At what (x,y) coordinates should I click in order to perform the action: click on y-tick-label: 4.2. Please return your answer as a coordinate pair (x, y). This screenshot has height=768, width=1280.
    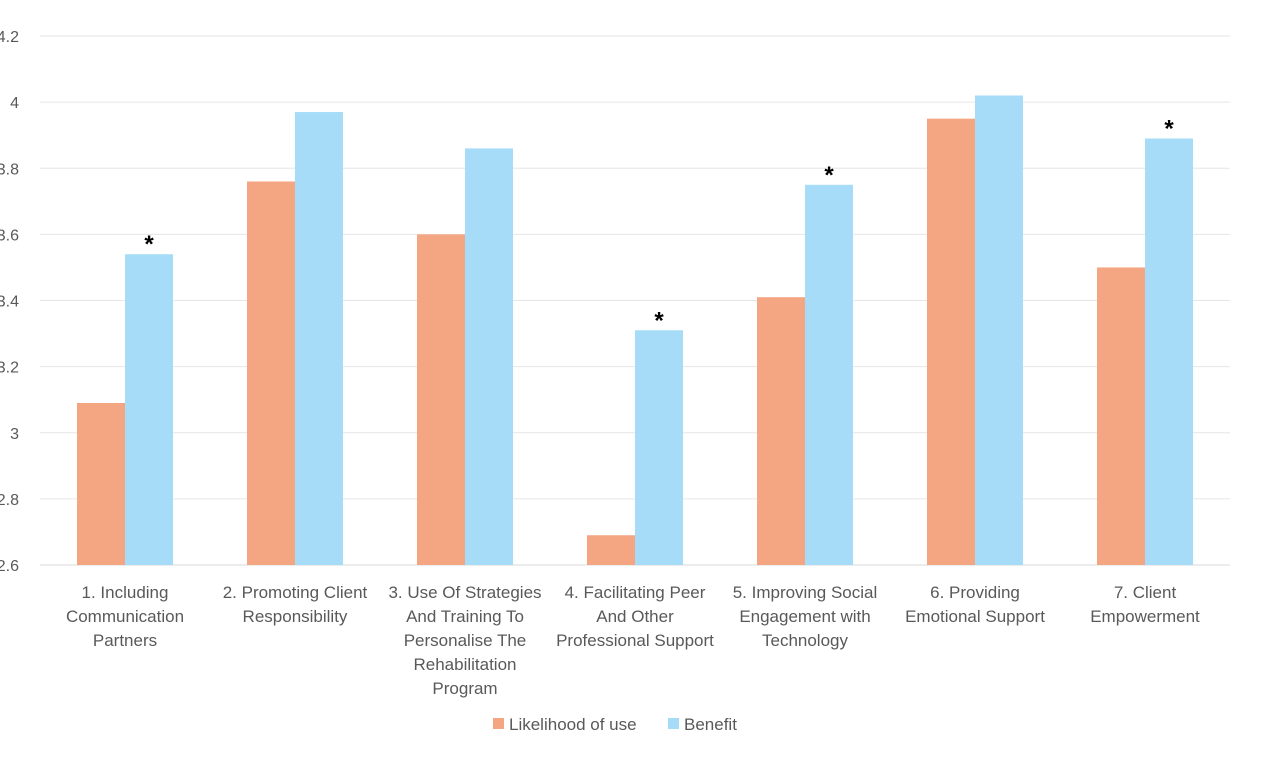
    Looking at the image, I should click on (9, 37).